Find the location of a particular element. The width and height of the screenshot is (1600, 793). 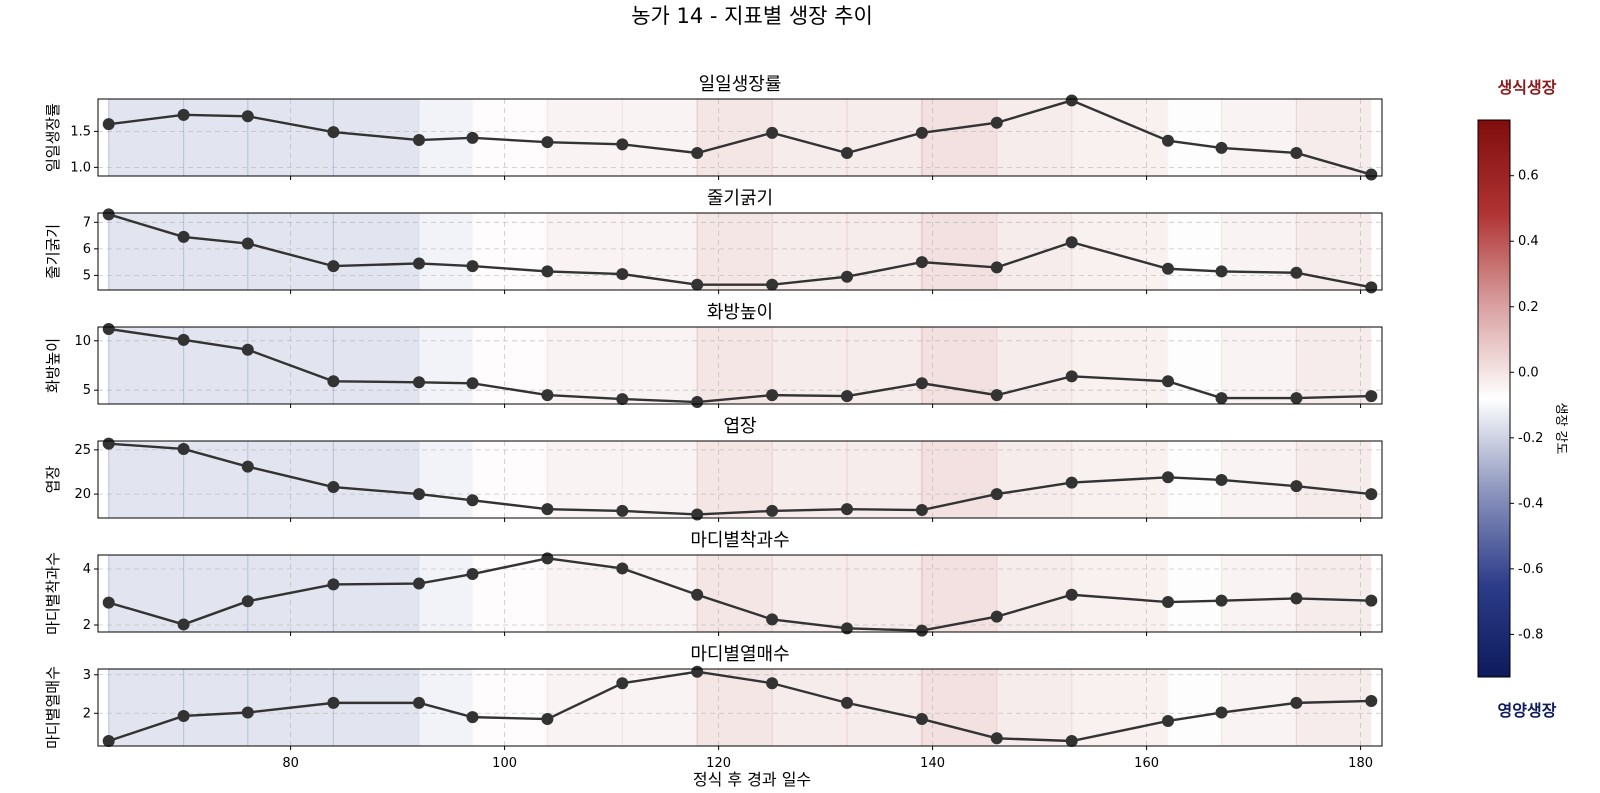

x-tick-label: 120 is located at coordinates (718, 763).